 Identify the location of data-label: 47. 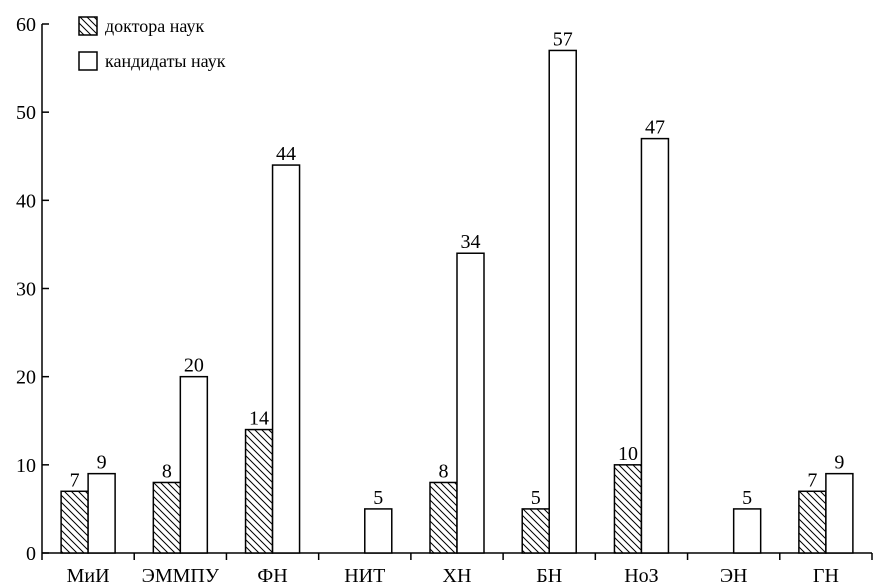
(655, 128).